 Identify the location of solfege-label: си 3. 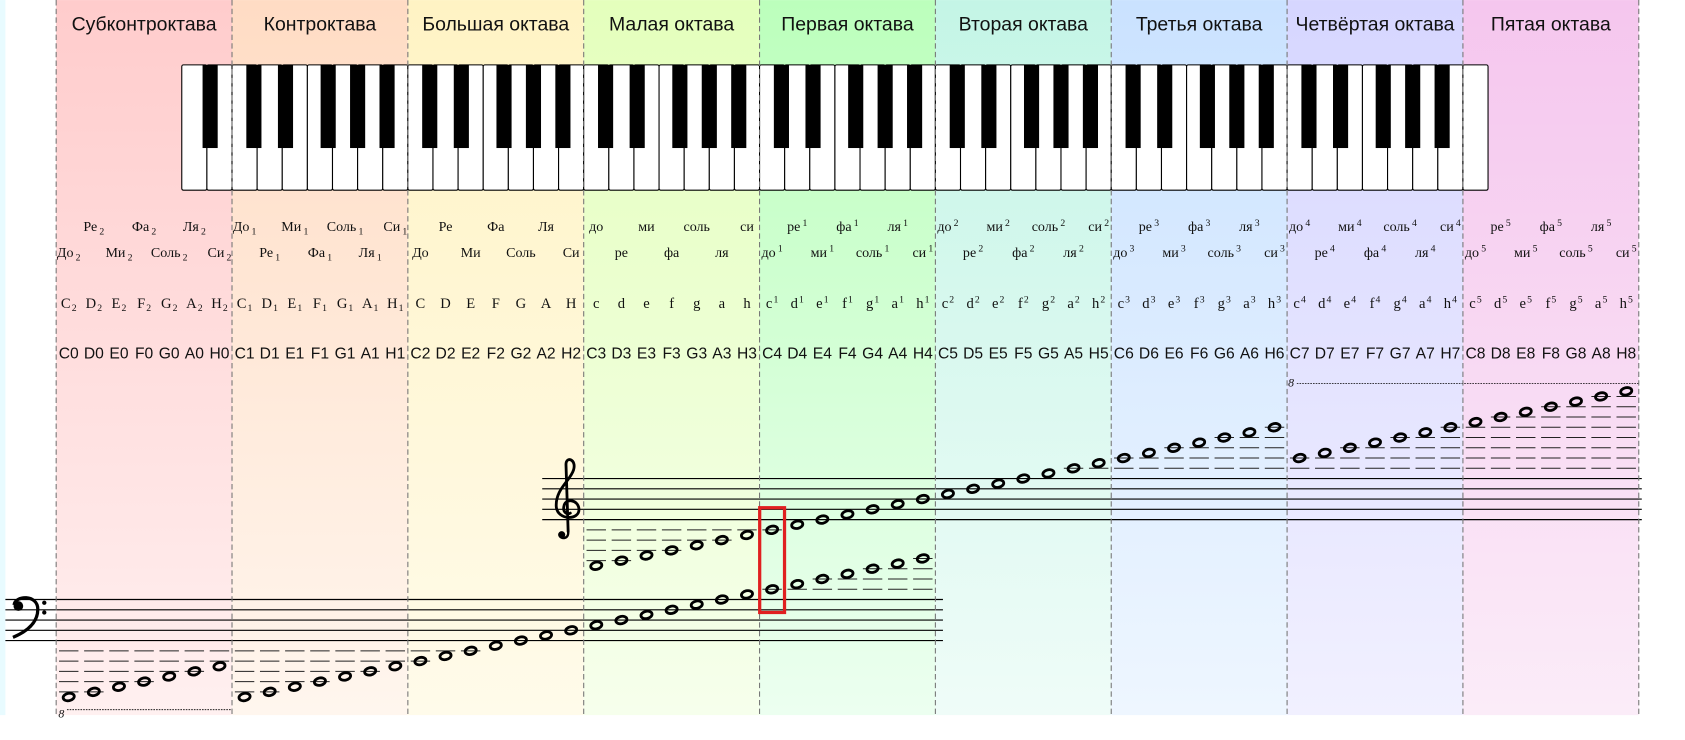
(1274, 252).